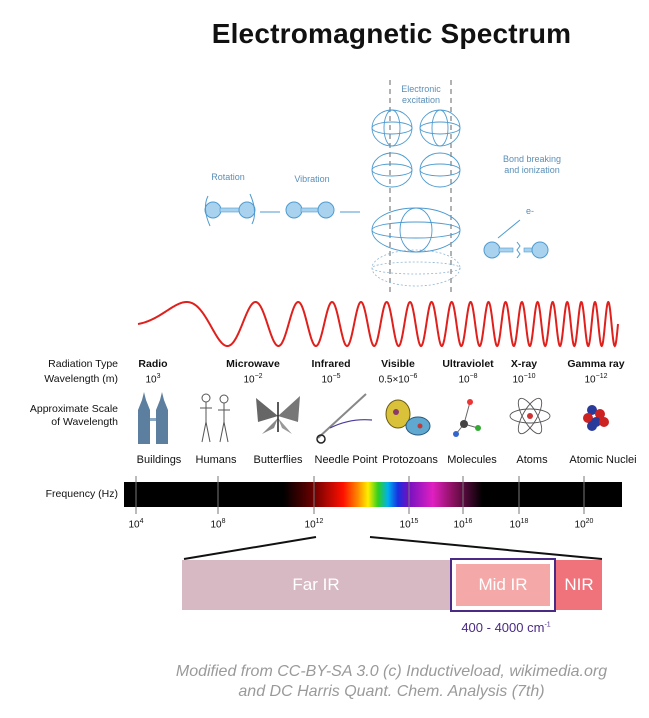 This screenshot has width=649, height=718. Describe the element at coordinates (218, 524) in the screenshot. I see `frequency-tick-label: 10⁸` at that location.